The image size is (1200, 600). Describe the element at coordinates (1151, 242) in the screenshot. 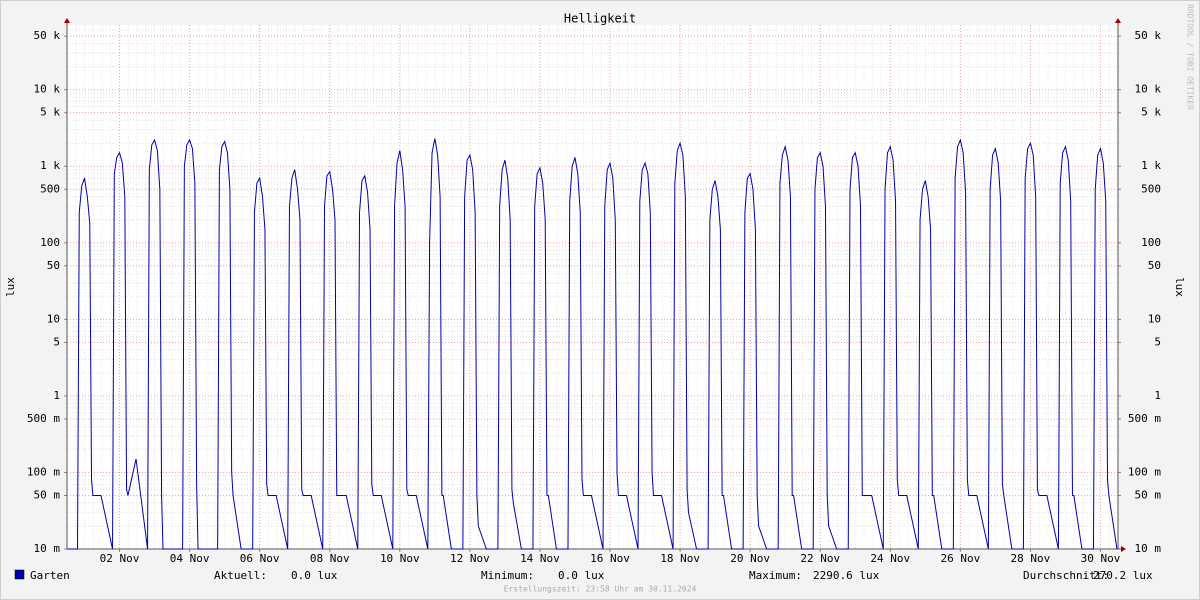

I see `y2-tick-label: 100` at that location.